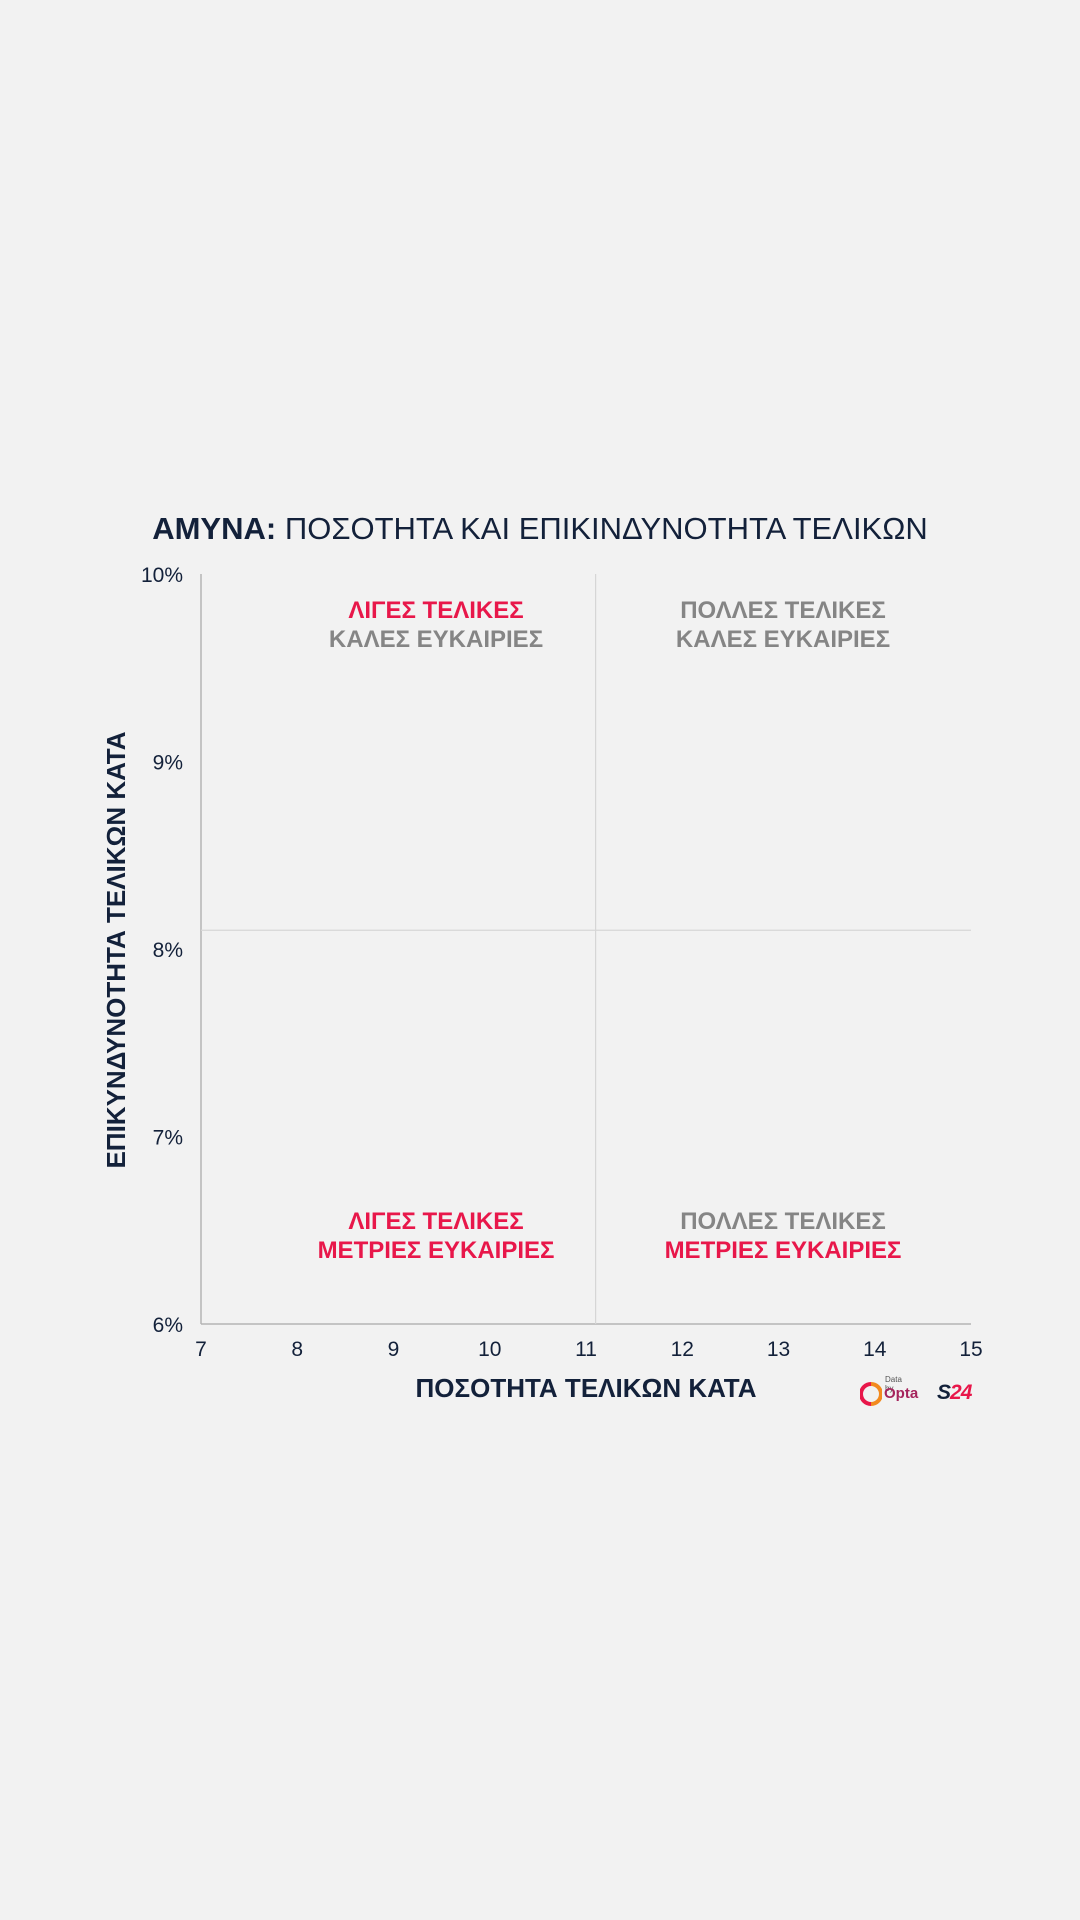  I want to click on quadrant-top-right-line2: ΚΑΛΕΣ ΕΥΚΑΙΡΙΕΣ, so click(783, 639).